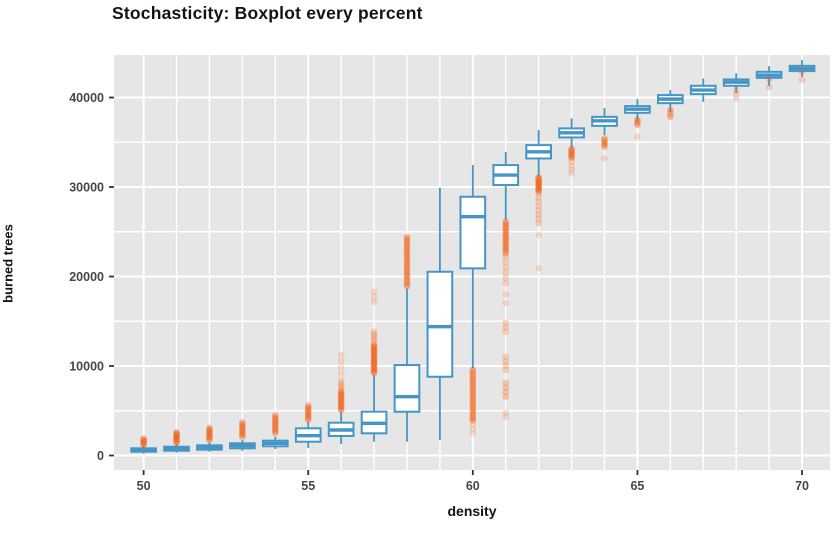 This screenshot has height=537, width=835. What do you see at coordinates (86, 367) in the screenshot?
I see `y-tick-label: 10000` at bounding box center [86, 367].